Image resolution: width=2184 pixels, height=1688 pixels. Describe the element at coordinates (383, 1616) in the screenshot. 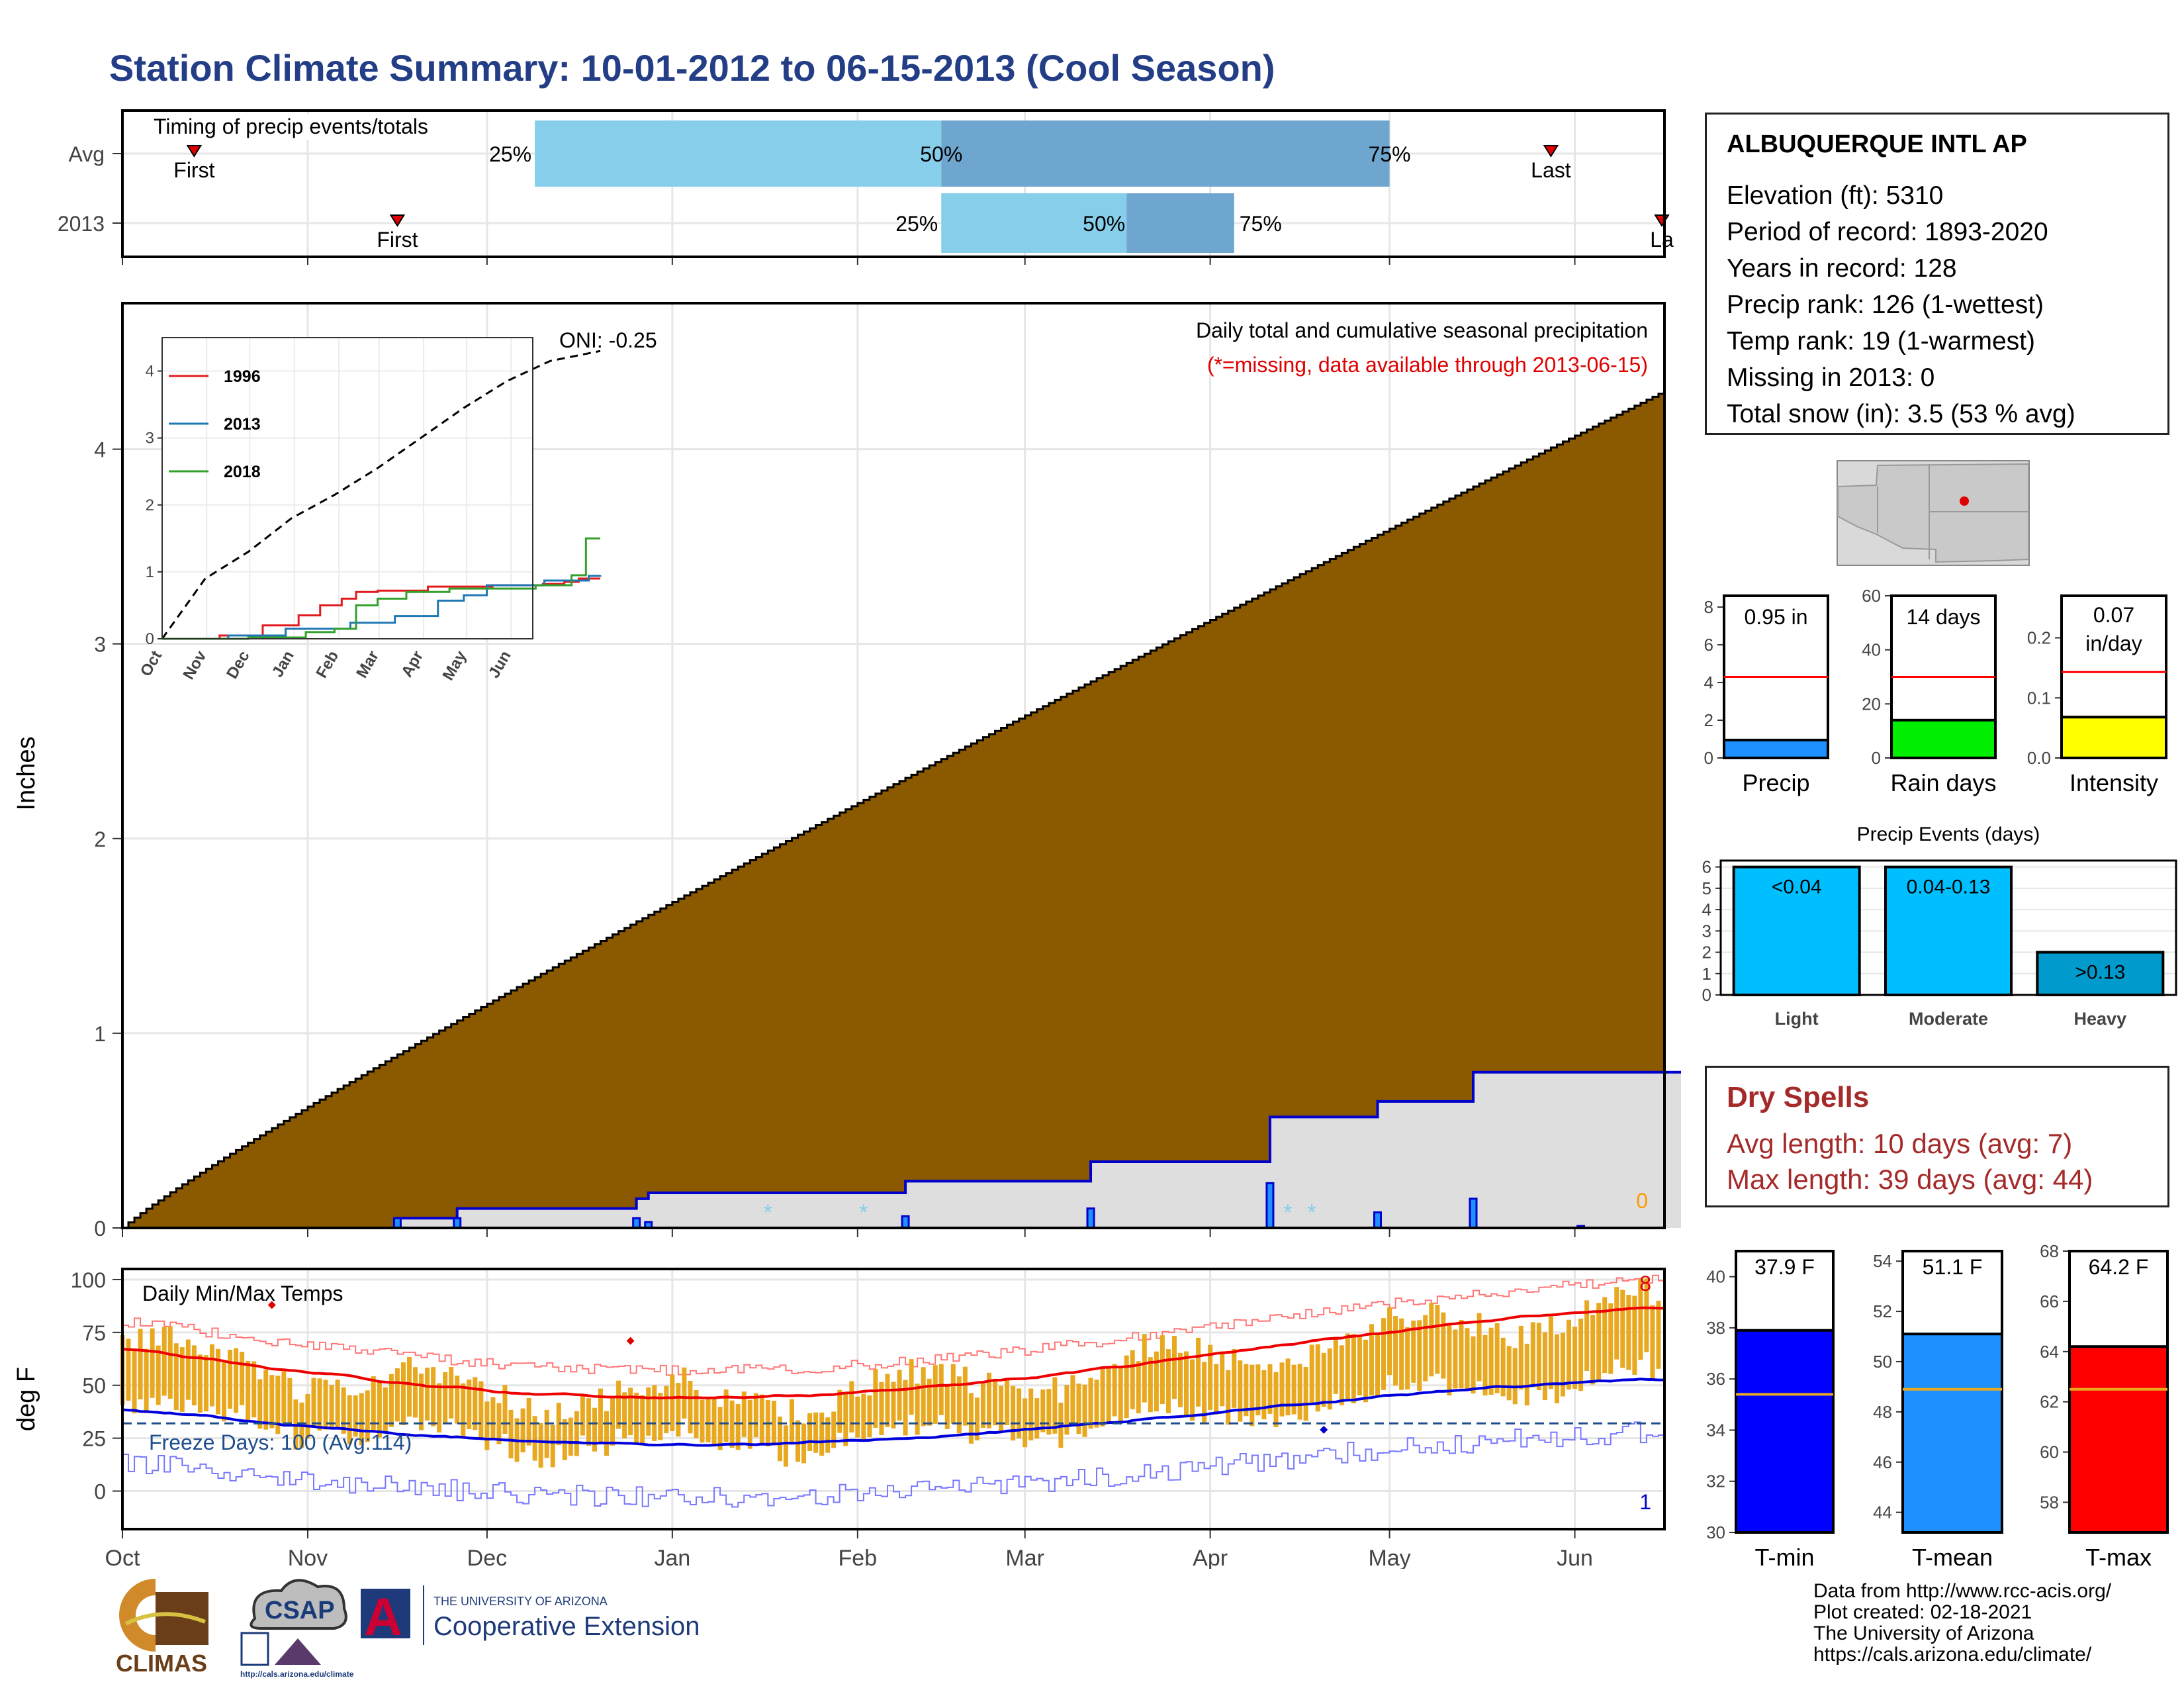

I see `ua-letter: A` at that location.